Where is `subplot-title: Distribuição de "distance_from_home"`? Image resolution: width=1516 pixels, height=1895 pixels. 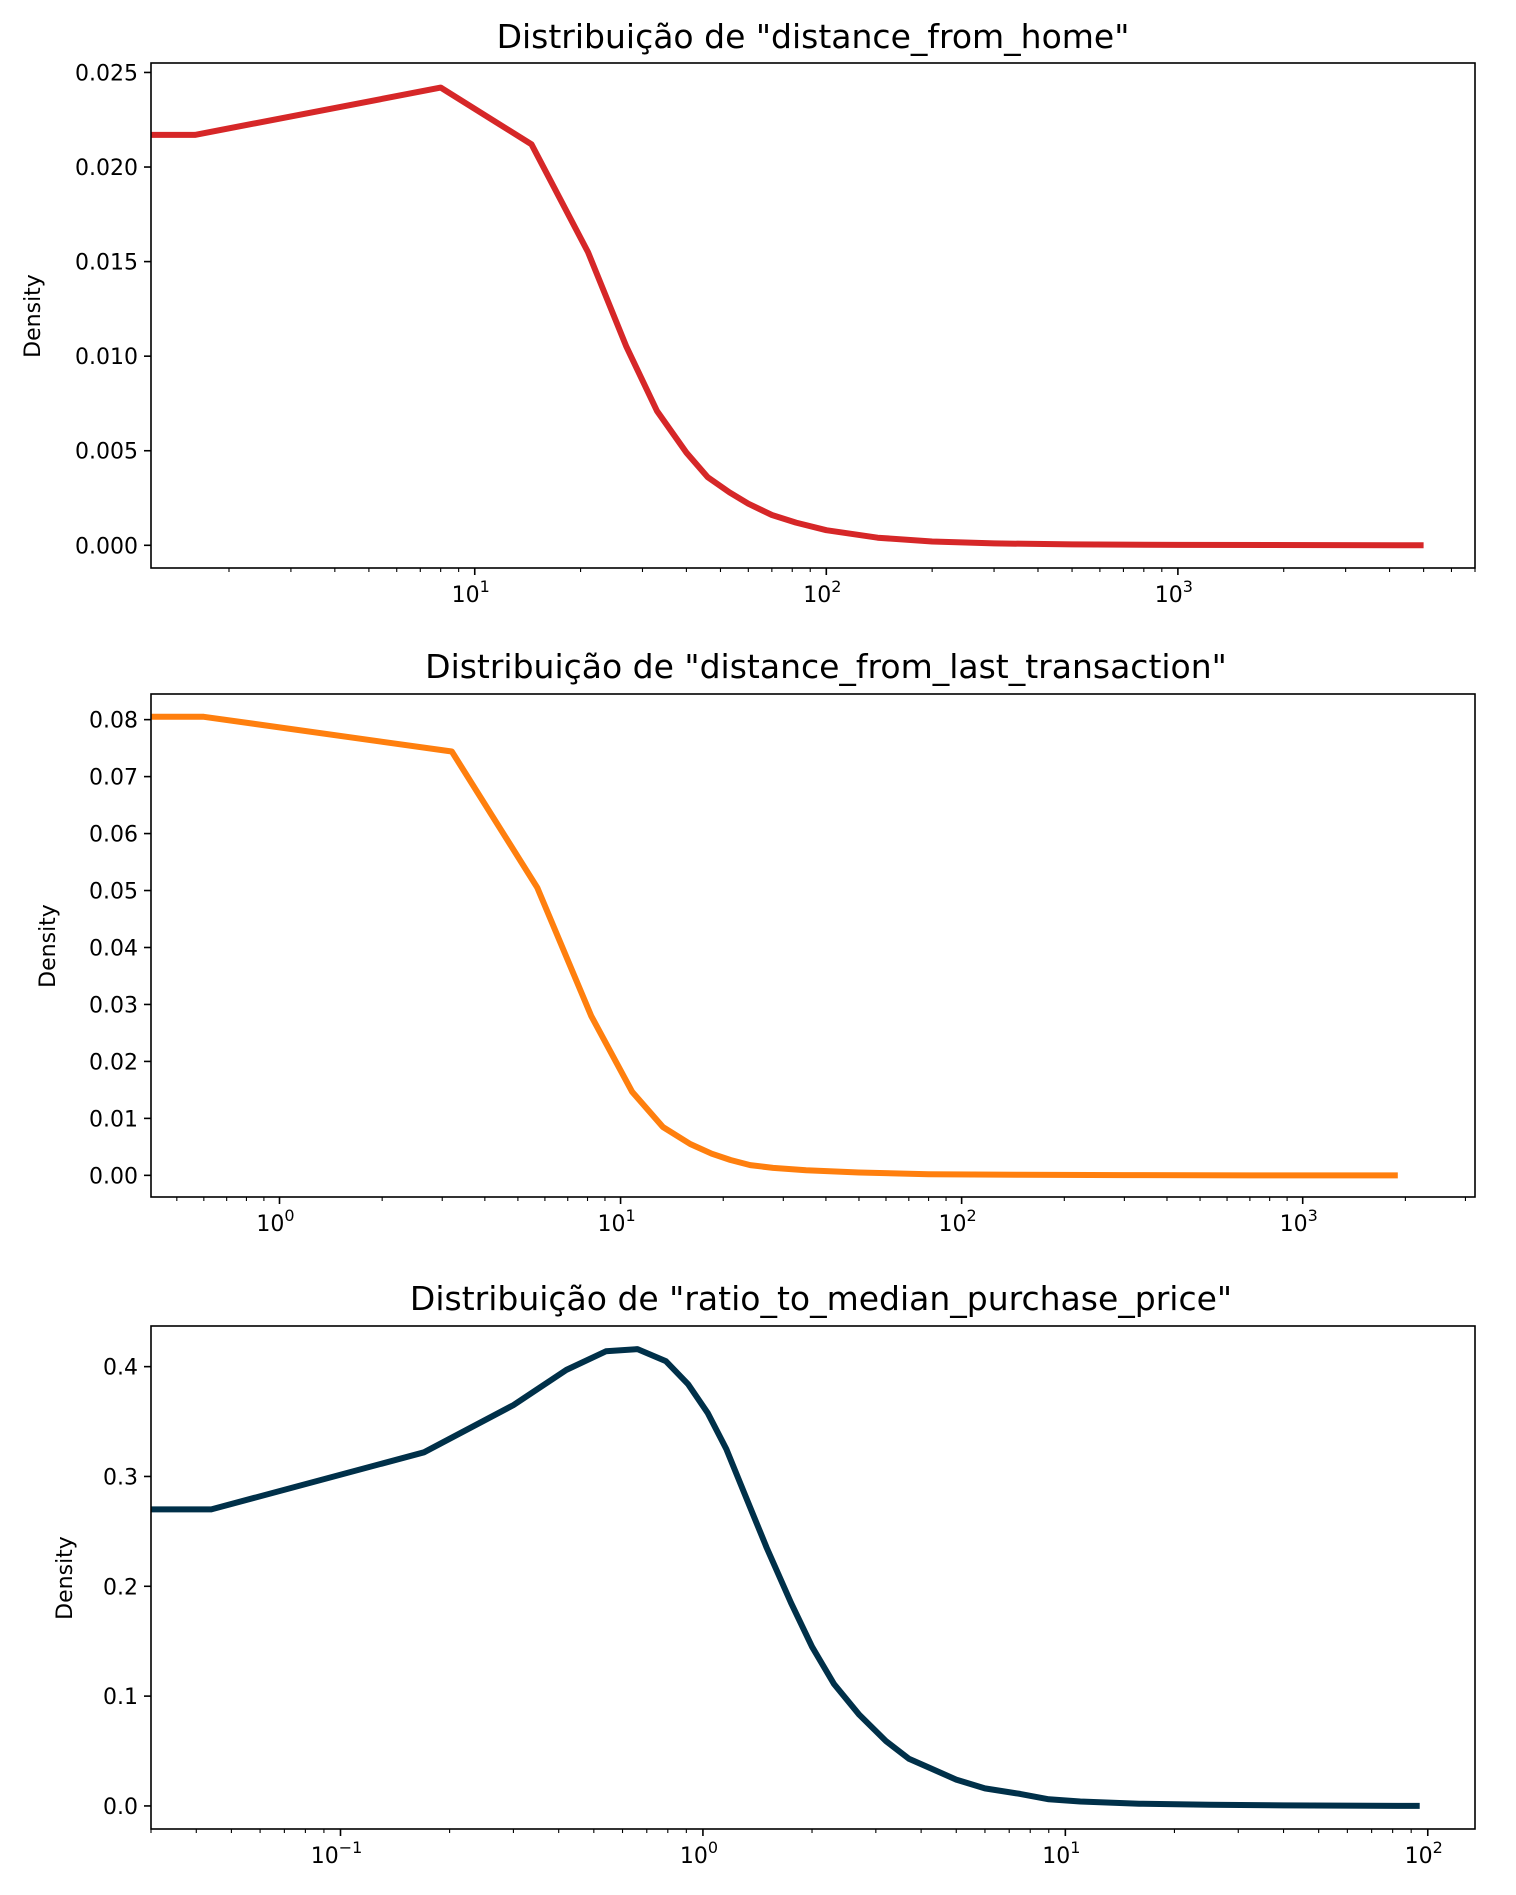
subplot-title: Distribuição de "distance_from_home" is located at coordinates (813, 36).